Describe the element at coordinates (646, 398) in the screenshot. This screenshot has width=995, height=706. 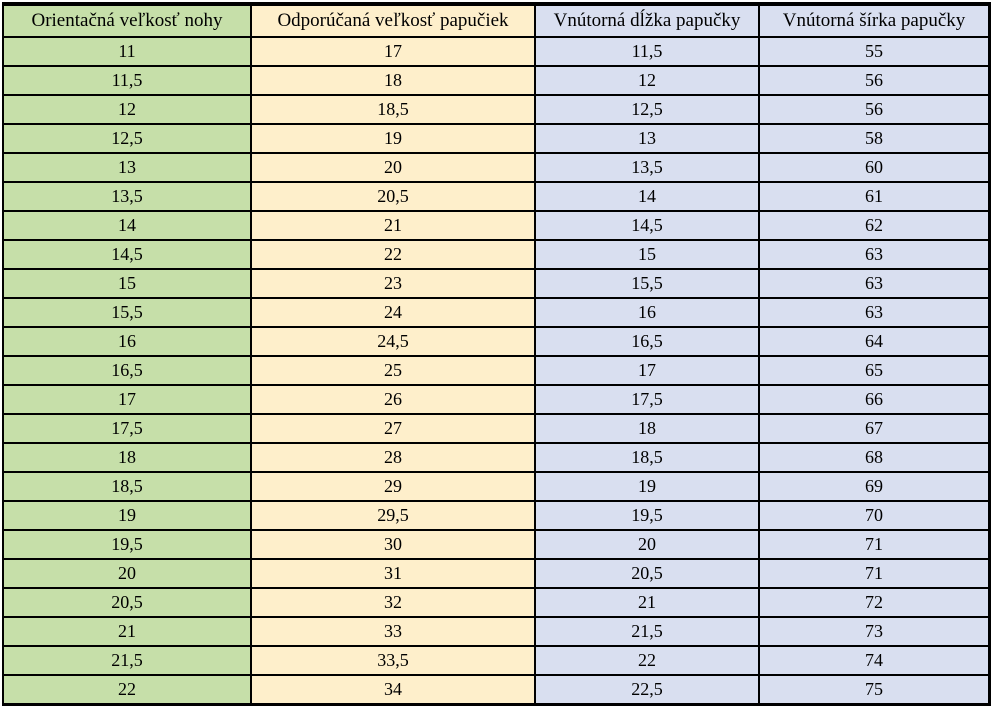
I see `cell-inner-length: 17,5` at that location.